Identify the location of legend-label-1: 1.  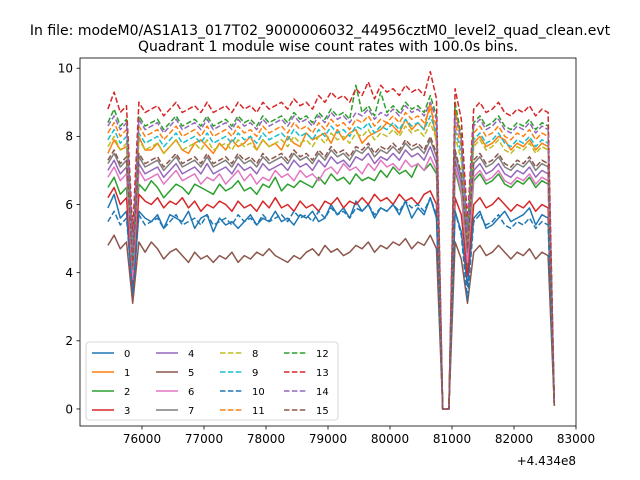
(127, 373).